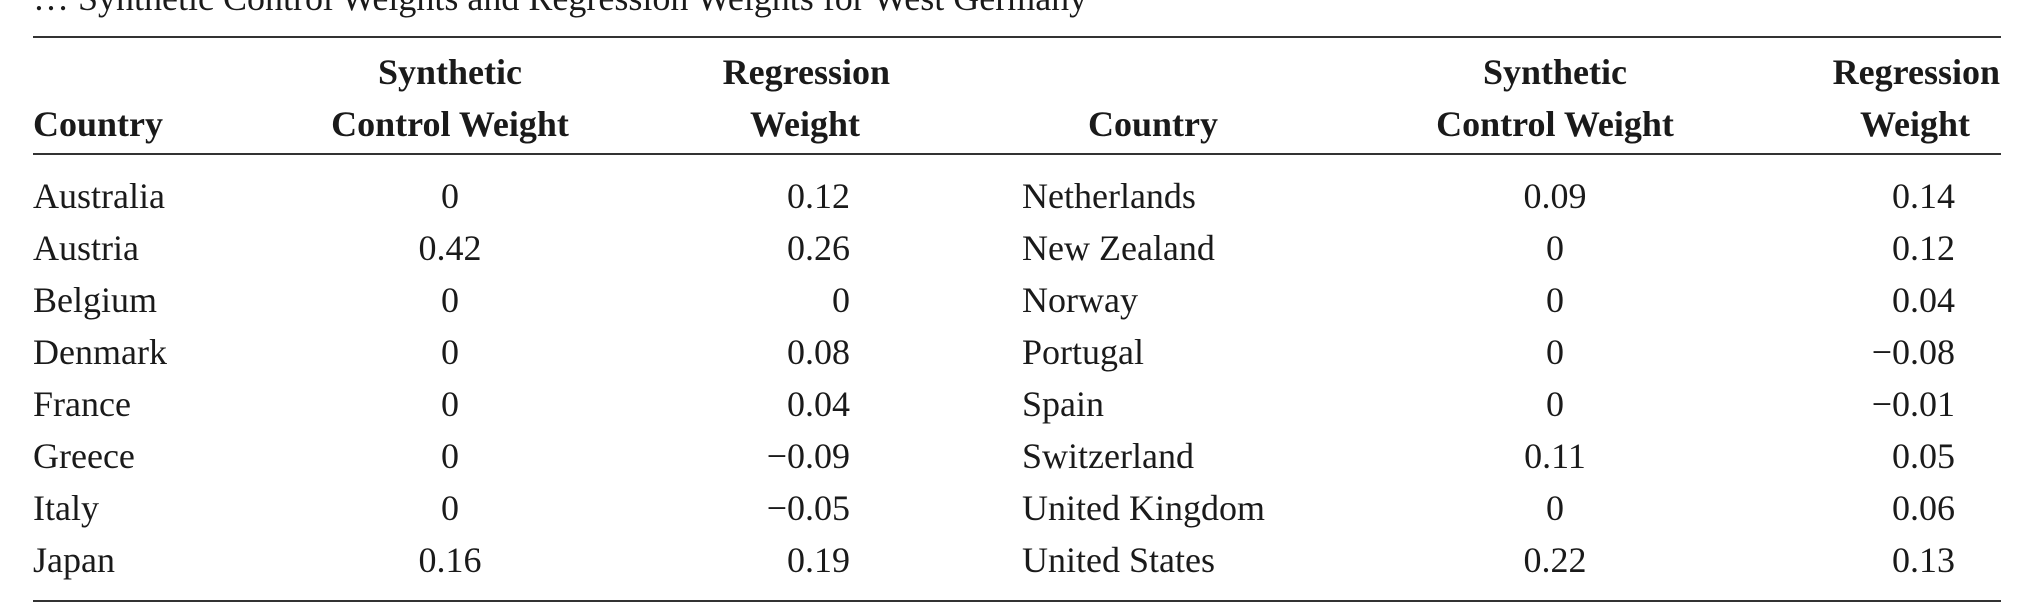 The width and height of the screenshot is (2026, 616). What do you see at coordinates (818, 248) in the screenshot?
I see `cell-regression-left: 0.26` at bounding box center [818, 248].